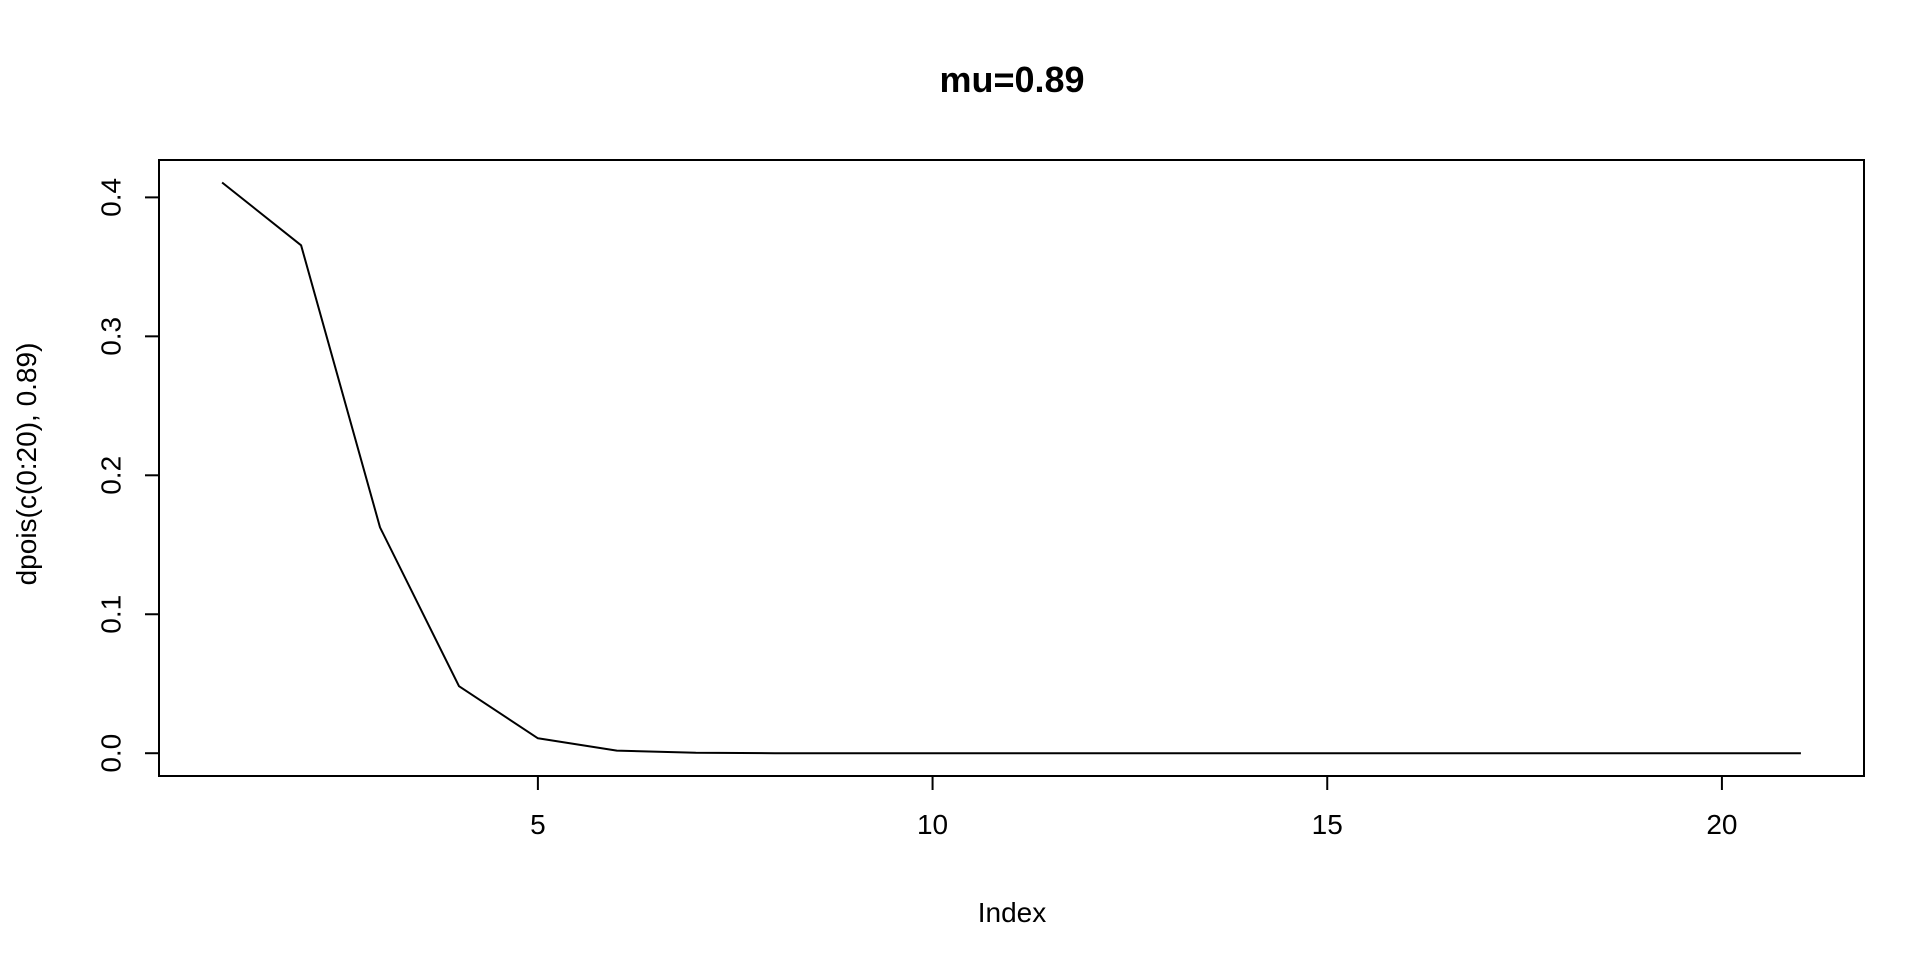 This screenshot has height=965, width=1920. Describe the element at coordinates (1012, 912) in the screenshot. I see `x-axis-label: Index` at that location.